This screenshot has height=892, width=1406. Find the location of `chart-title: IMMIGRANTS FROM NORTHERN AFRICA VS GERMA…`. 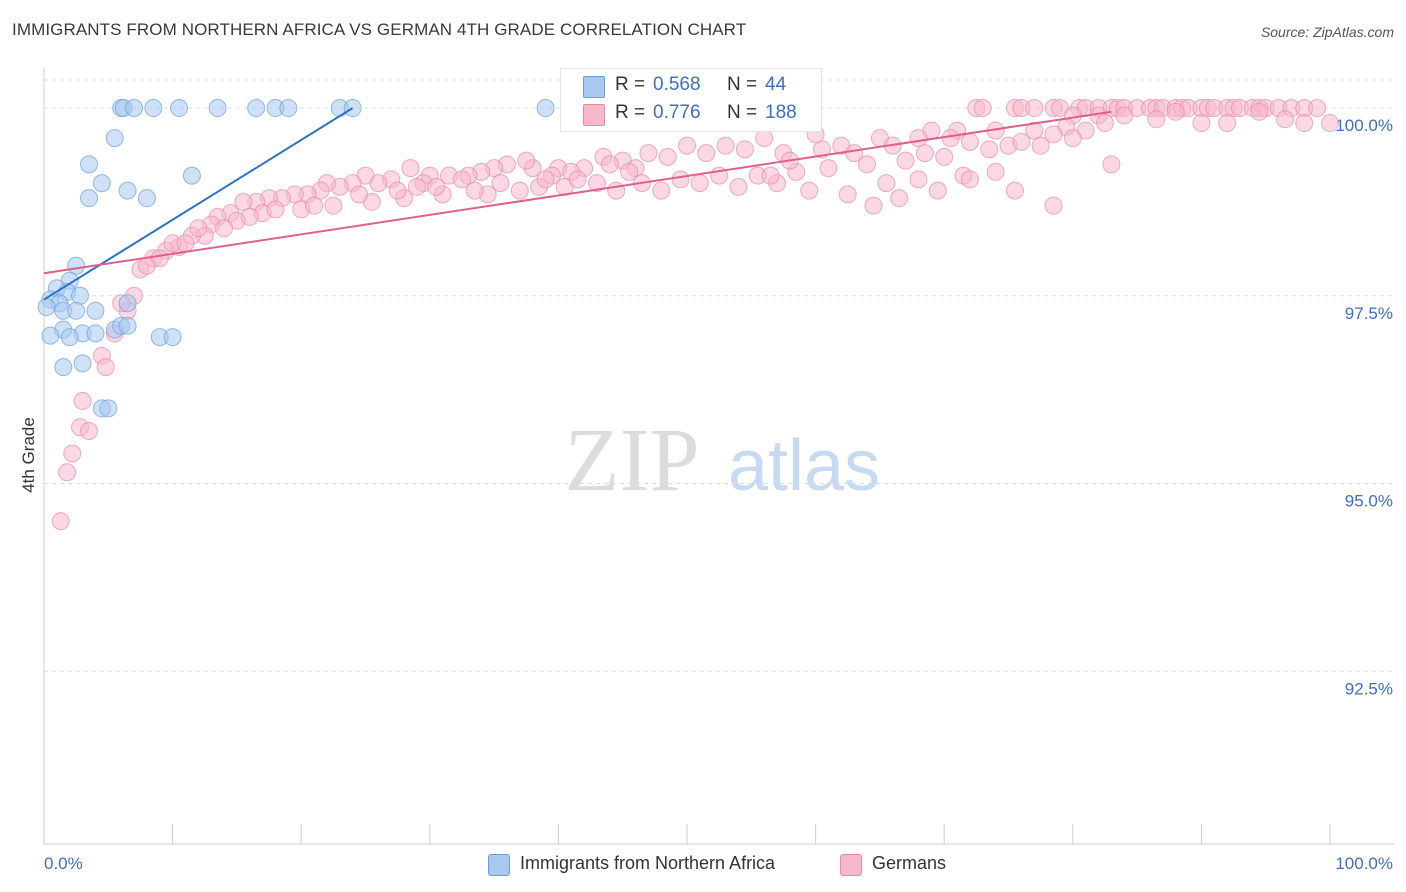

chart-title: IMMIGRANTS FROM NORTHERN AFRICA VS GERMA… is located at coordinates (379, 29).